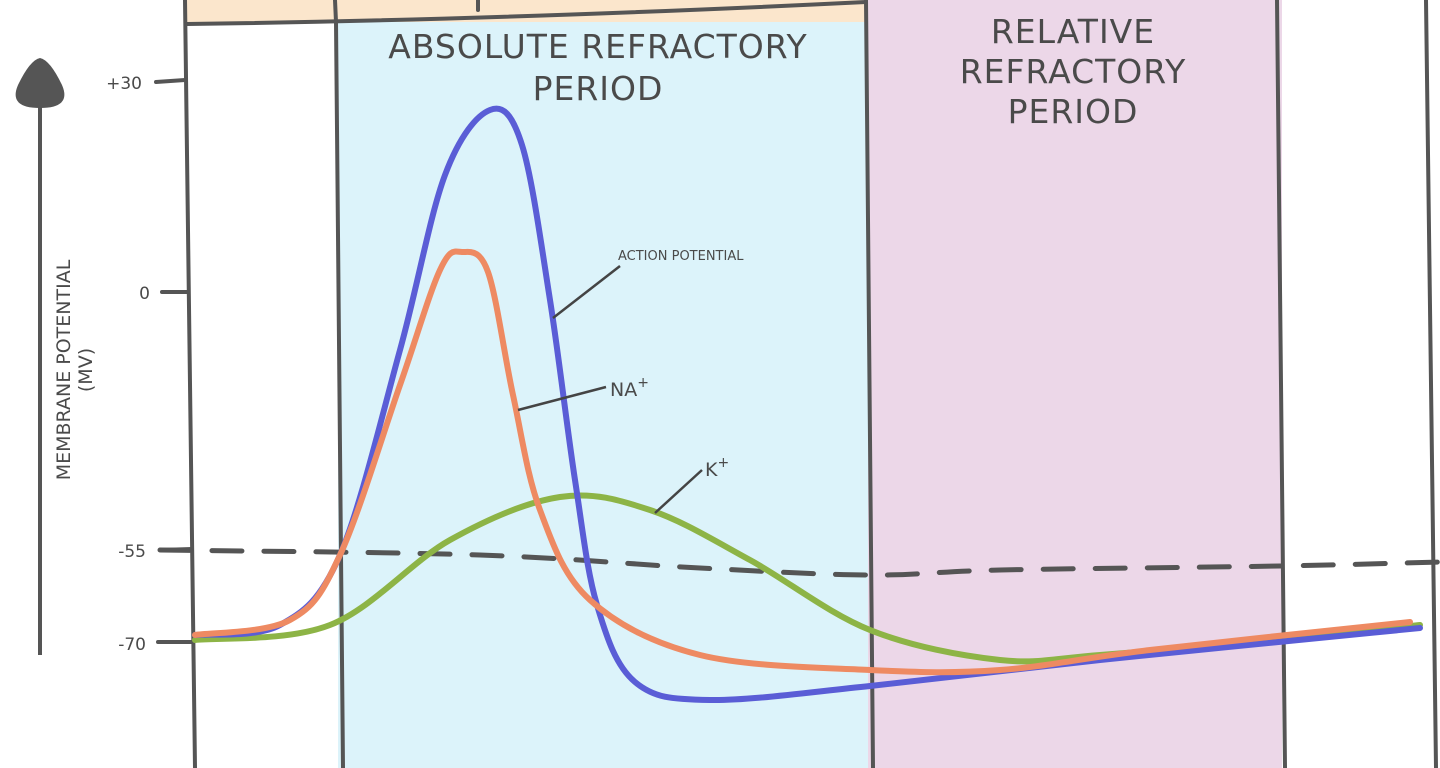  I want to click on absolute-refractory-title: ABSOLUTE REFRACTORY, so click(597, 46).